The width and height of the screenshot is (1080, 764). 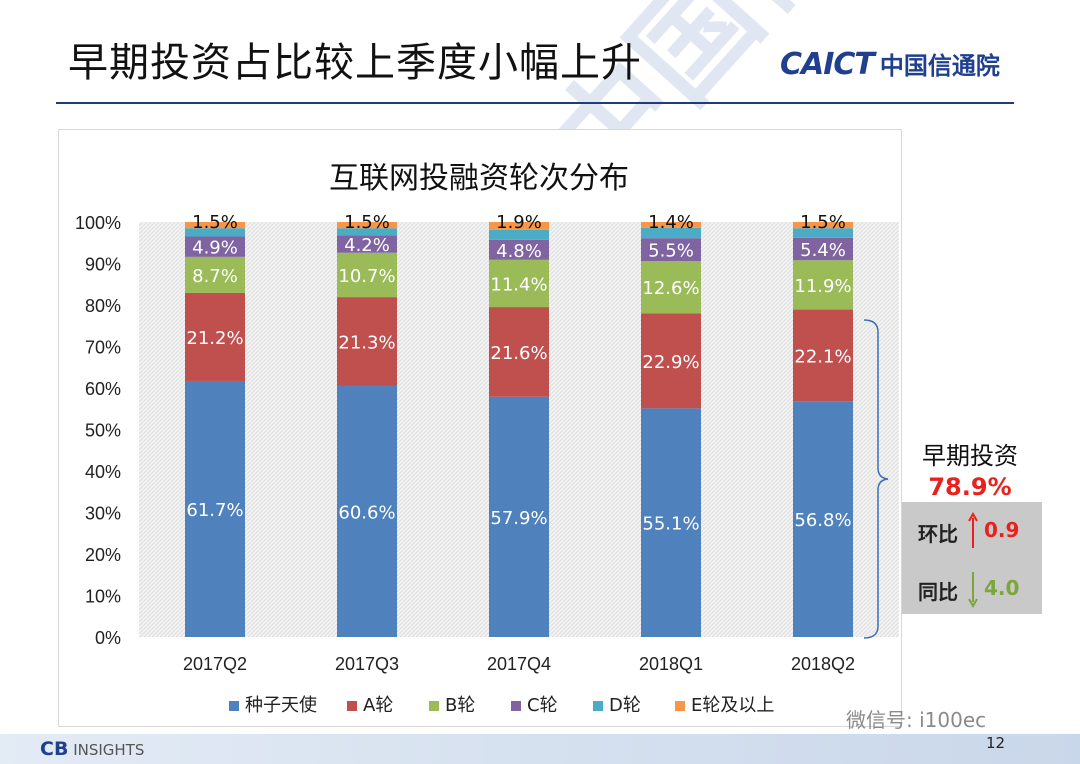 What do you see at coordinates (890, 64) in the screenshot?
I see `caict-logo: CAICT 中国信通院` at bounding box center [890, 64].